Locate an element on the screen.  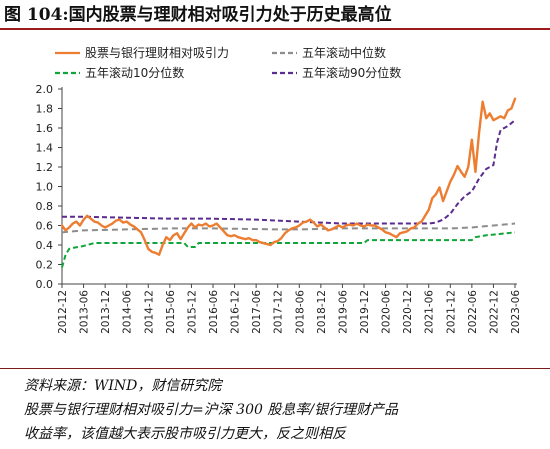
legend-label: 五年滚动10分位数 is located at coordinates (134, 72).